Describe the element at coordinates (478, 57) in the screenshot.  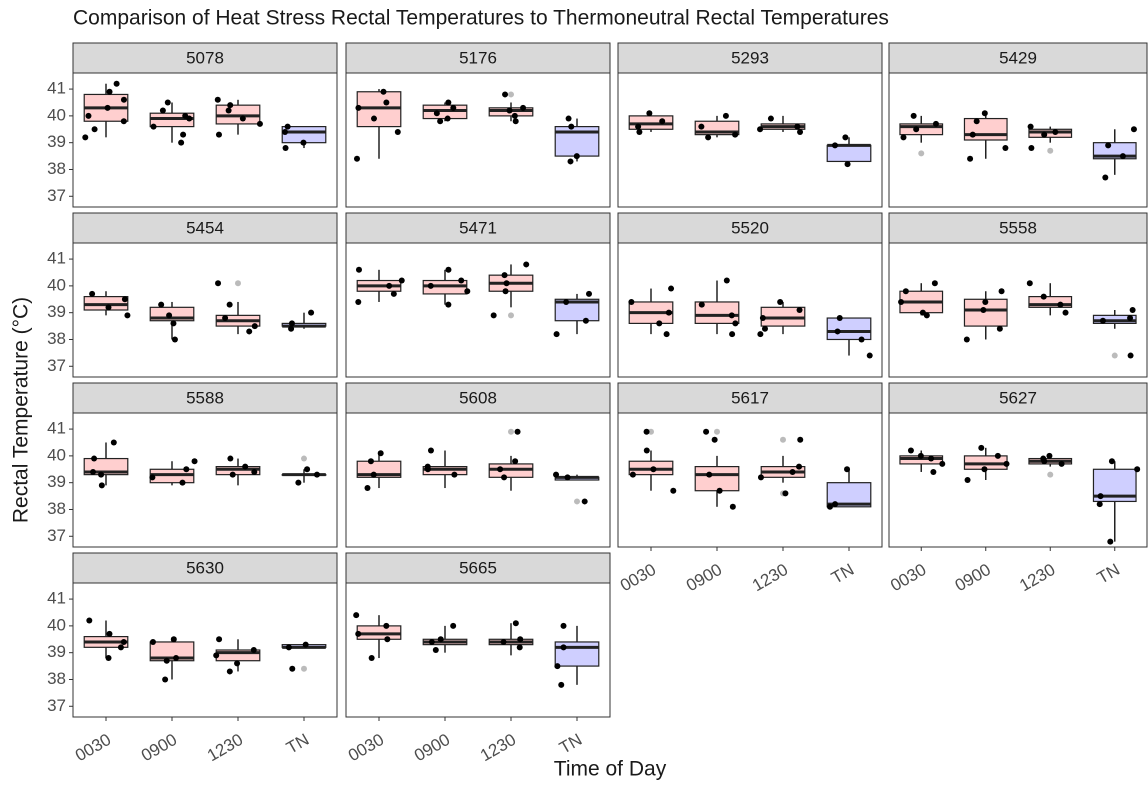
I see `strip-label: 5176` at that location.